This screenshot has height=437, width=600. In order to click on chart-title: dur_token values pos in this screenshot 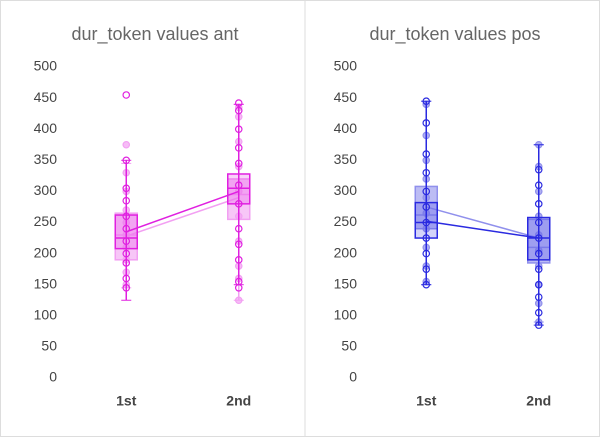, I will do `click(454, 34)`.